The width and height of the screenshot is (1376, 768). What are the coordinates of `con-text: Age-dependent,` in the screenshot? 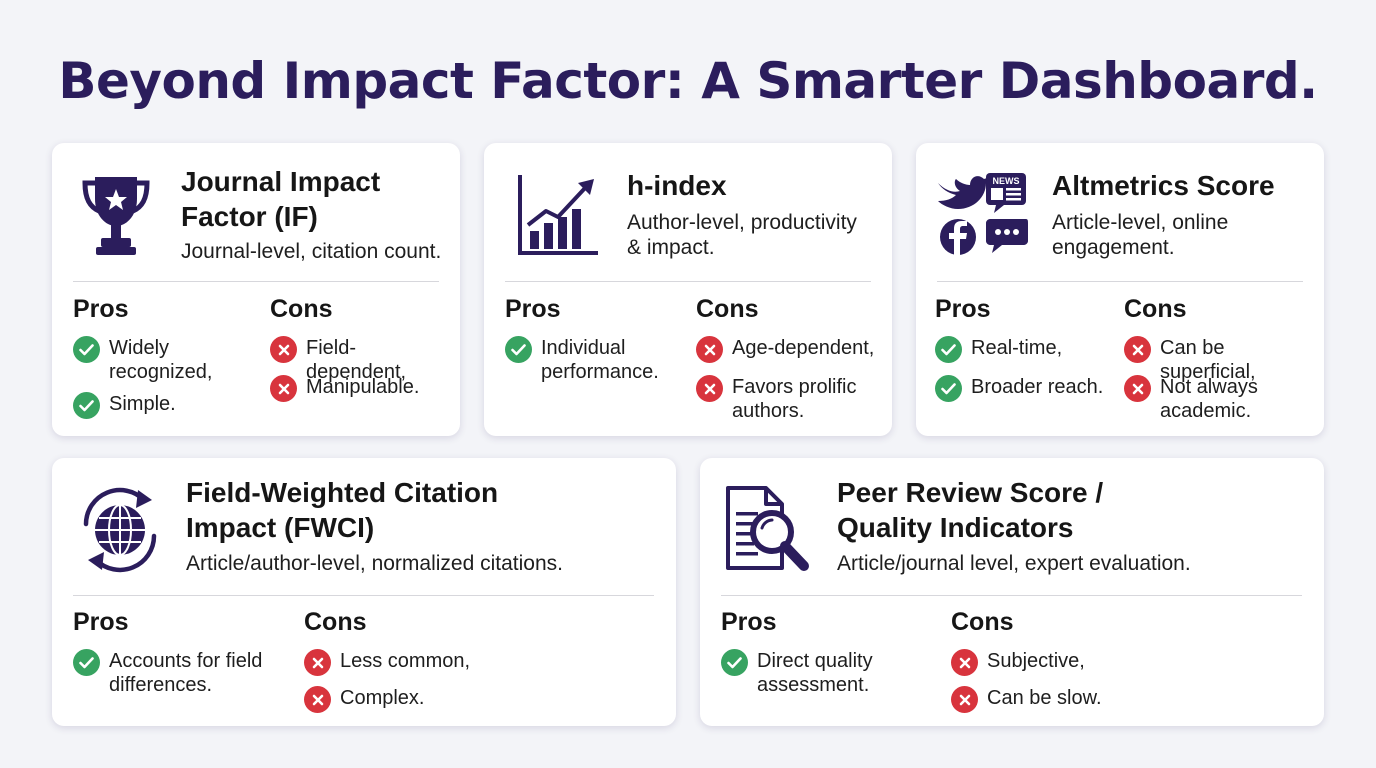 It's located at (803, 348).